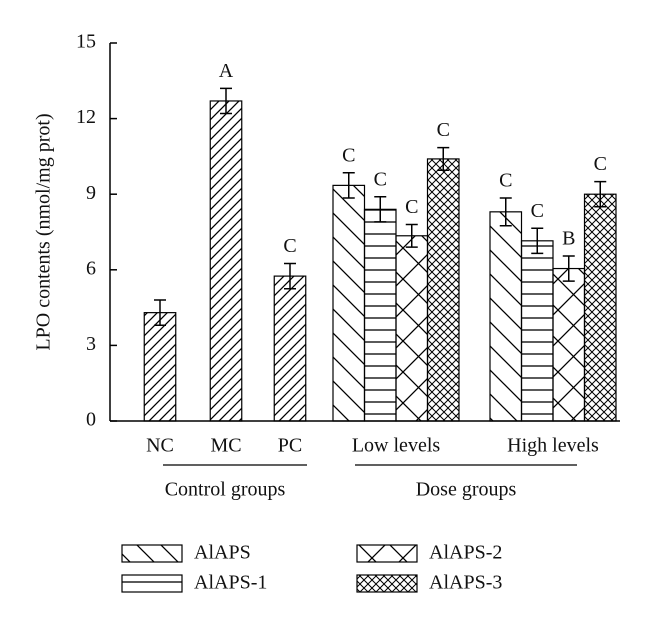 Image resolution: width=660 pixels, height=634 pixels. Describe the element at coordinates (225, 490) in the screenshot. I see `group-label: Control groups` at that location.